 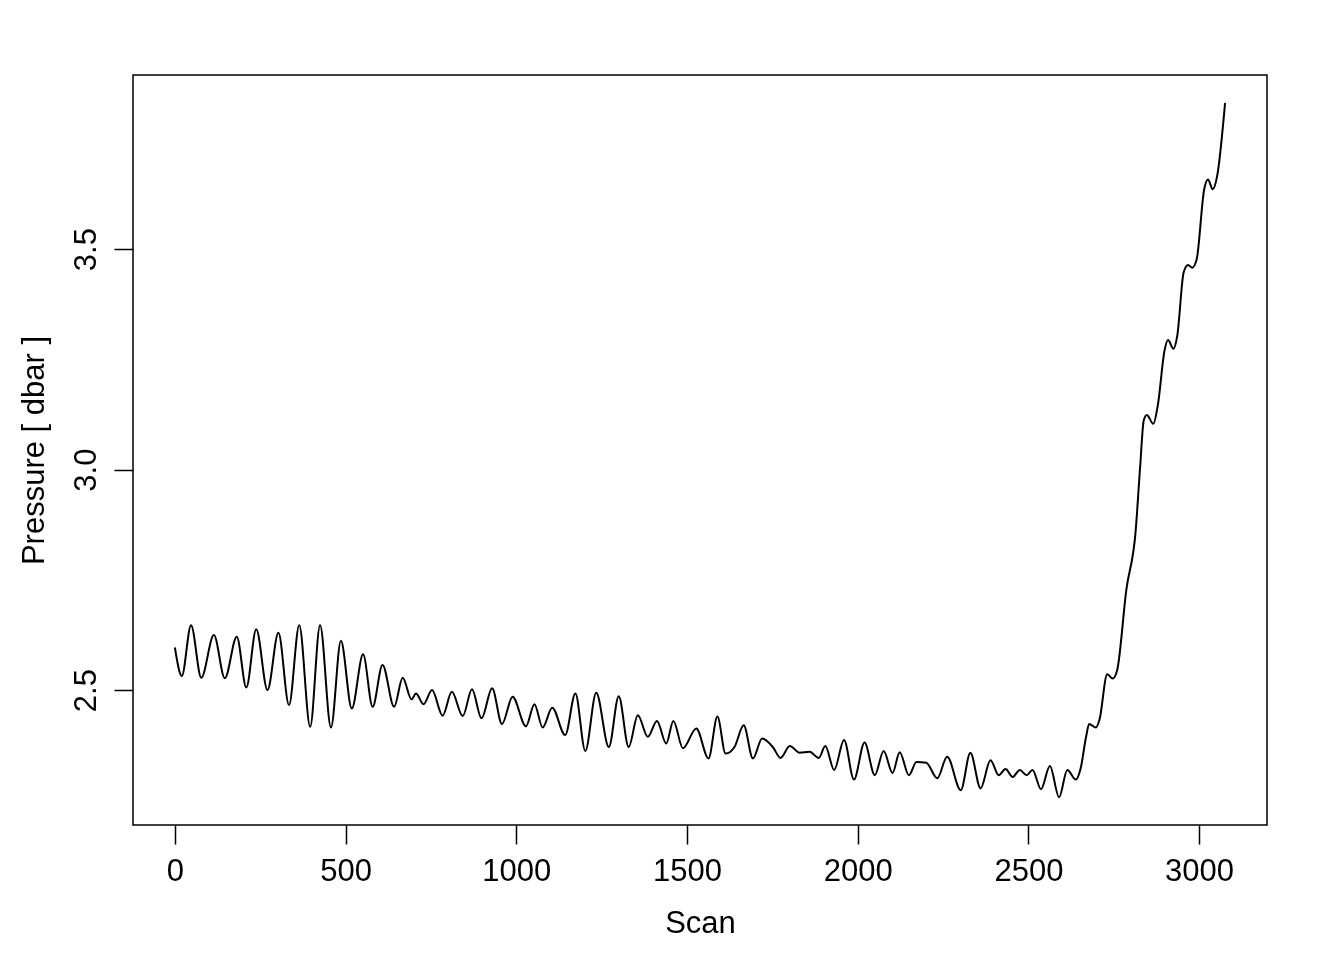 I want to click on x-tick-label: 1500, so click(x=688, y=870).